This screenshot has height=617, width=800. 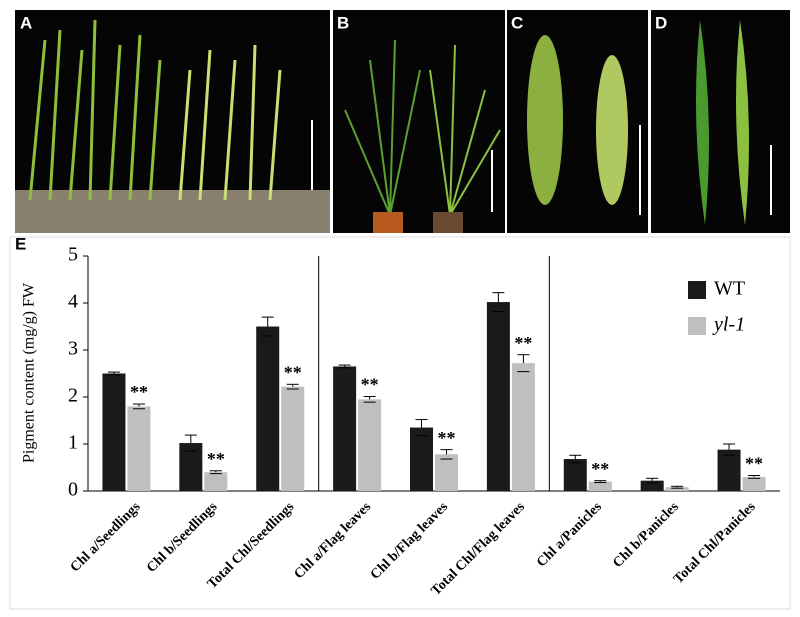 I want to click on x-tick-label: Chl b/Flag leaves, so click(x=410, y=541).